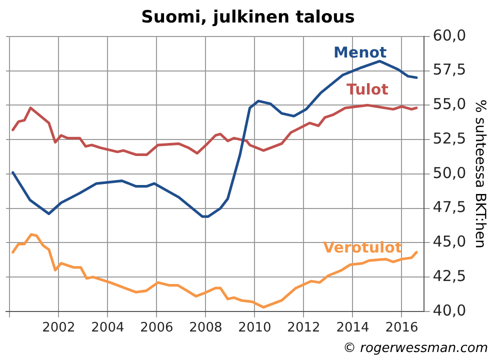  Describe the element at coordinates (449, 241) in the screenshot. I see `y-tick-label: 45,0` at that location.